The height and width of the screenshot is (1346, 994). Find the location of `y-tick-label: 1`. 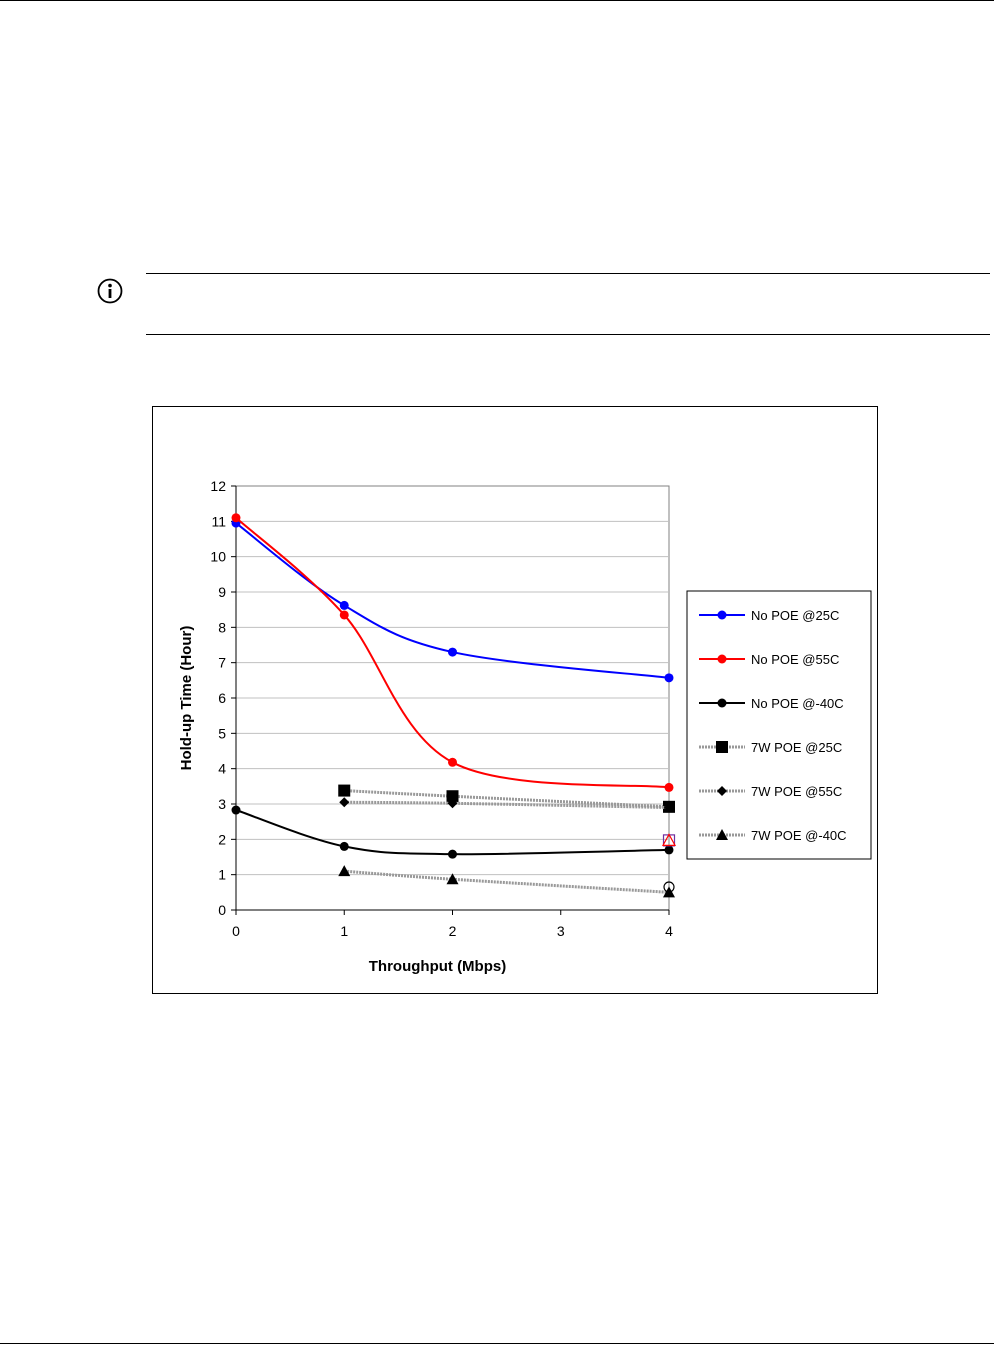

y-tick-label: 1 is located at coordinates (222, 875).